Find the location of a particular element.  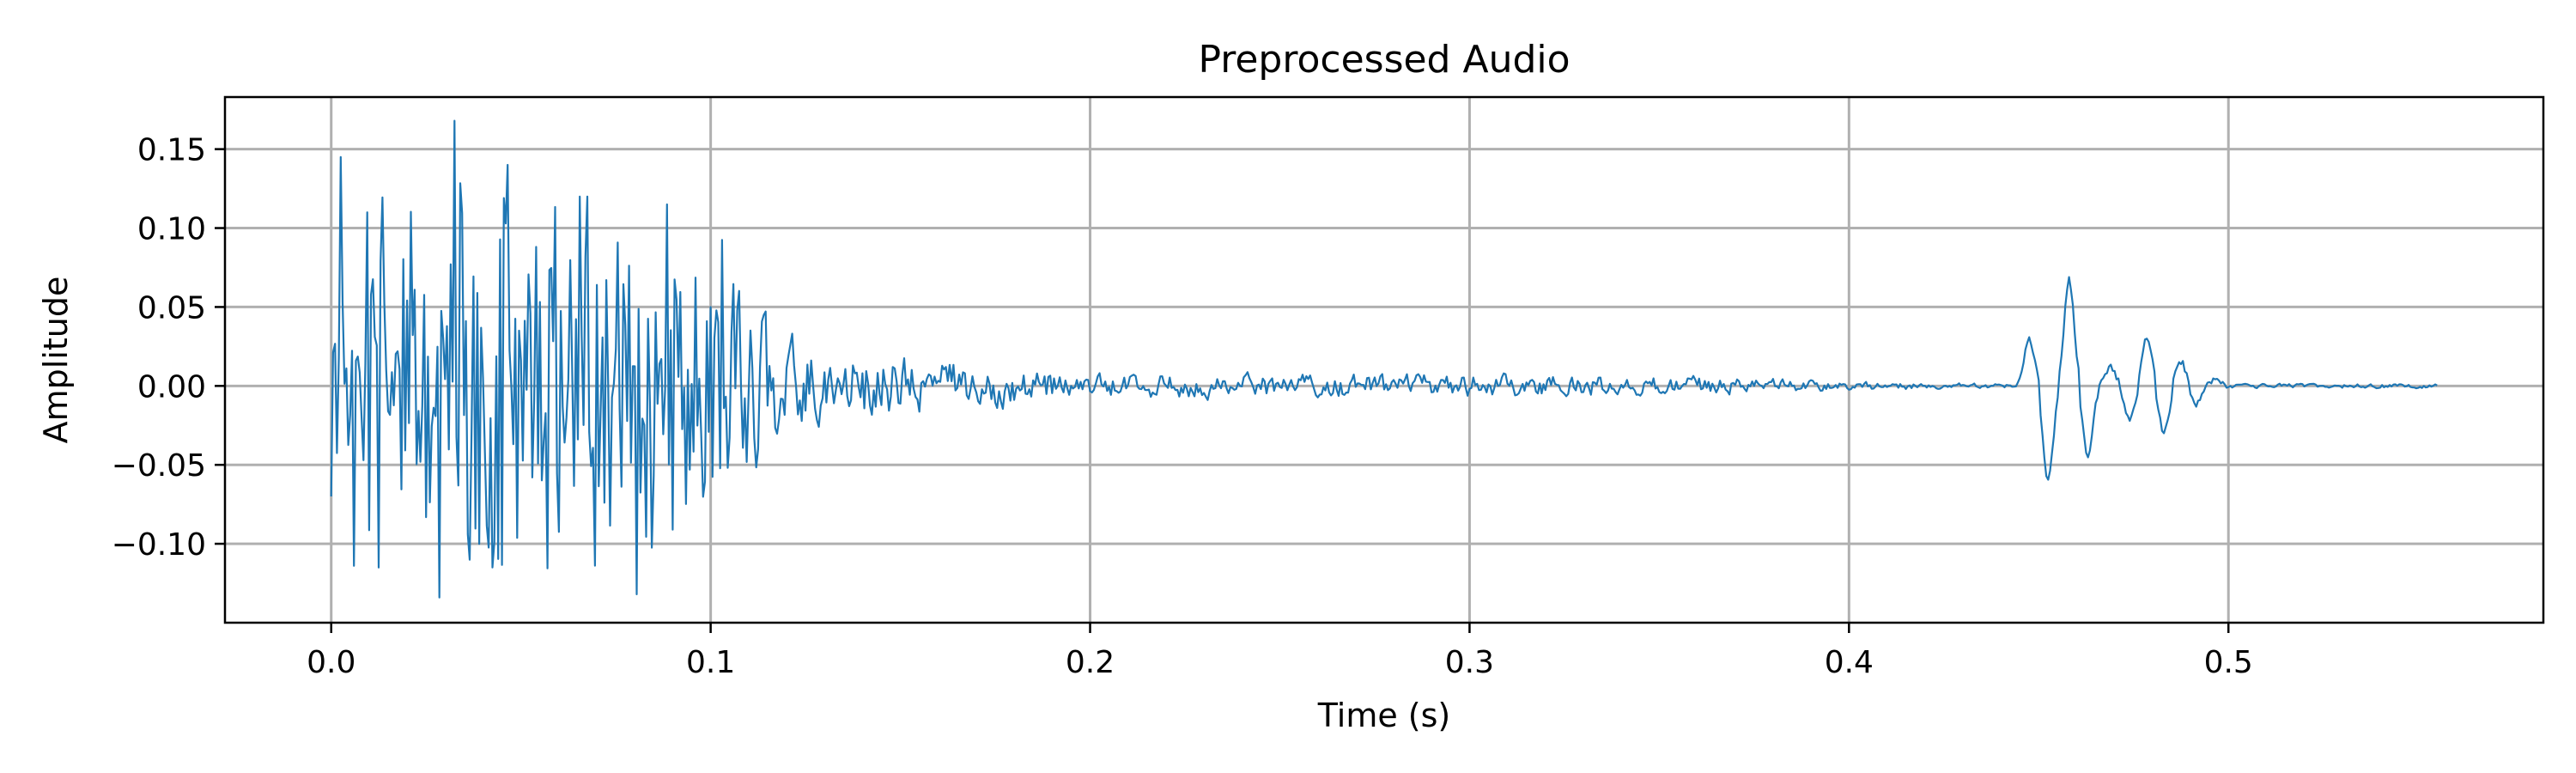

y-tick-label: 0.00 is located at coordinates (171, 387).